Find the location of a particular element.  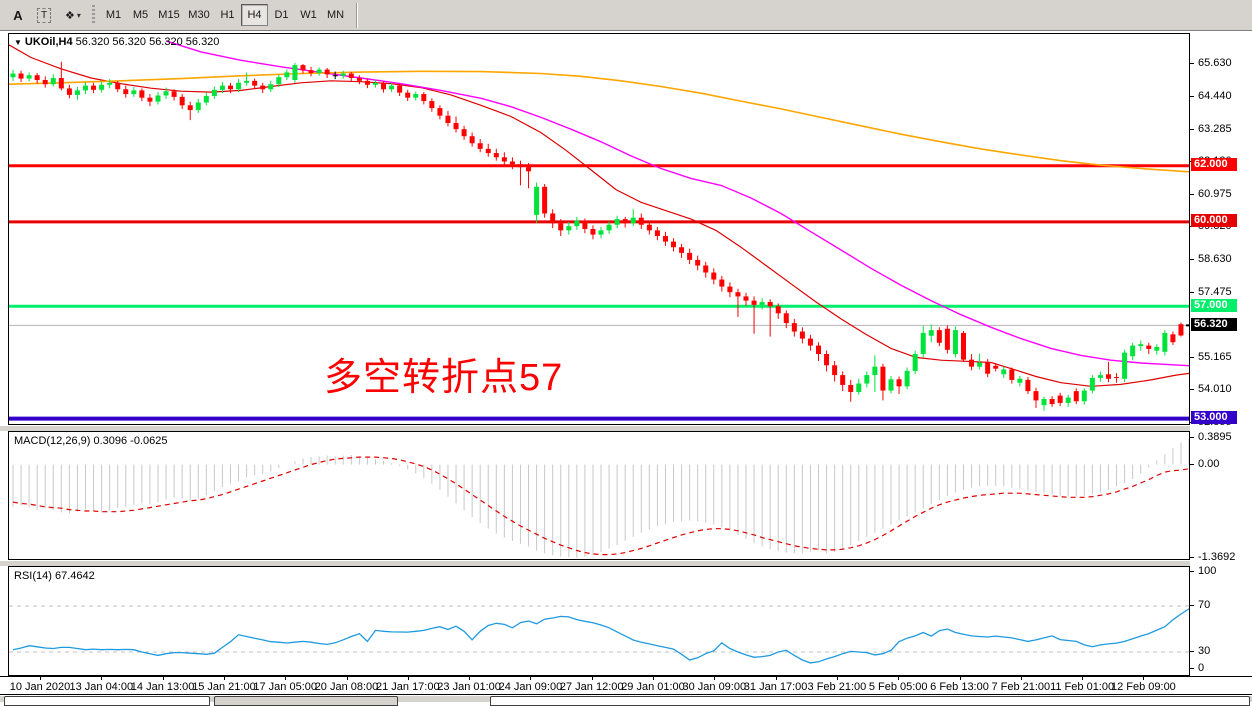

toolbar-separator is located at coordinates (357, 15).